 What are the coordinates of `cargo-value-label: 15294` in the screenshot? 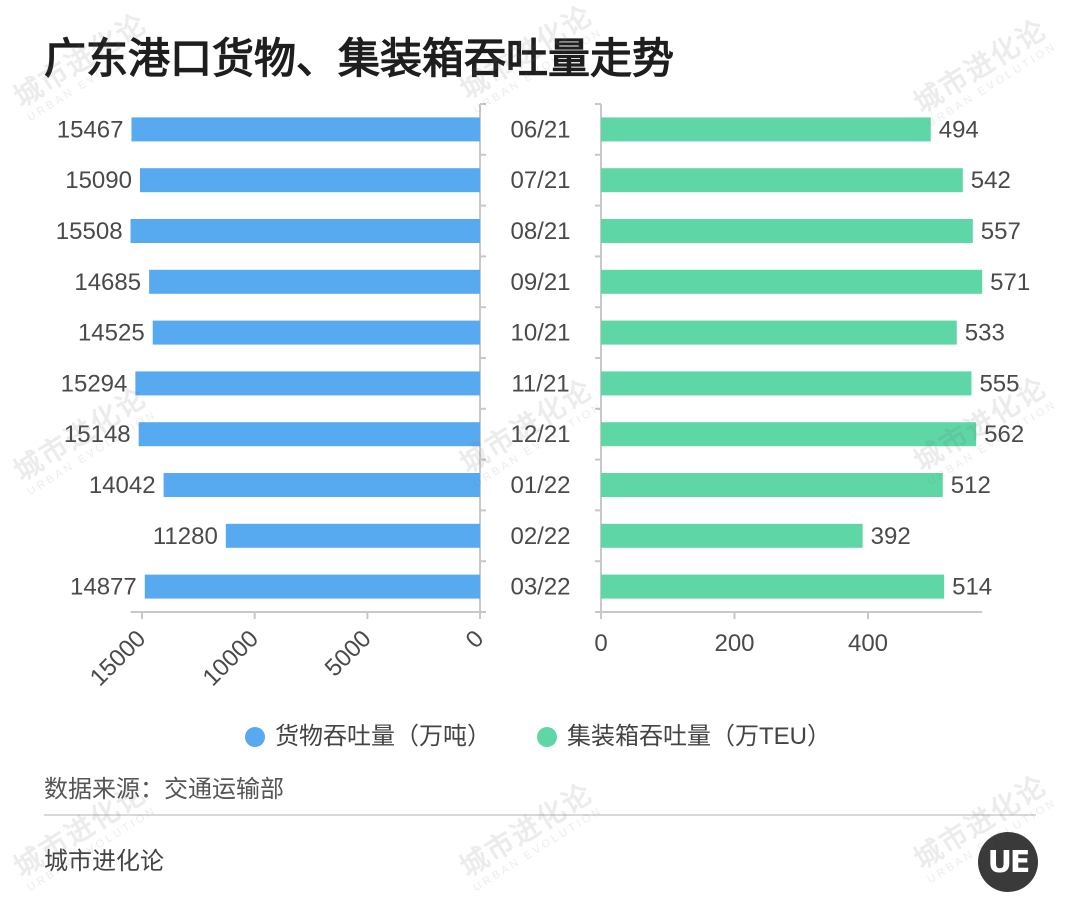 It's located at (94, 383).